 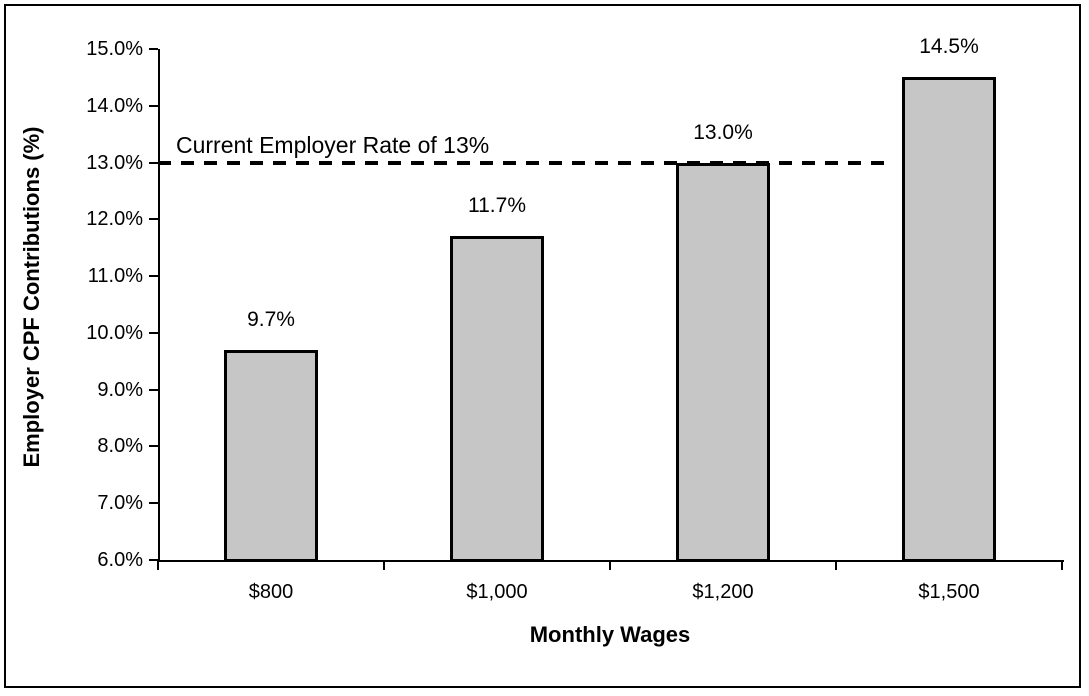 What do you see at coordinates (949, 47) in the screenshot?
I see `bar-value-label: 14.5%` at bounding box center [949, 47].